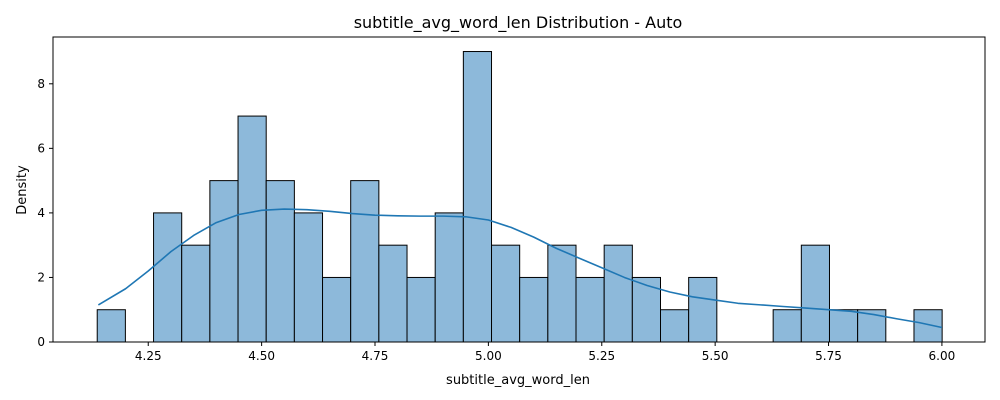 This screenshot has height=400, width=1000. I want to click on x-tick-label: 5.25, so click(601, 356).